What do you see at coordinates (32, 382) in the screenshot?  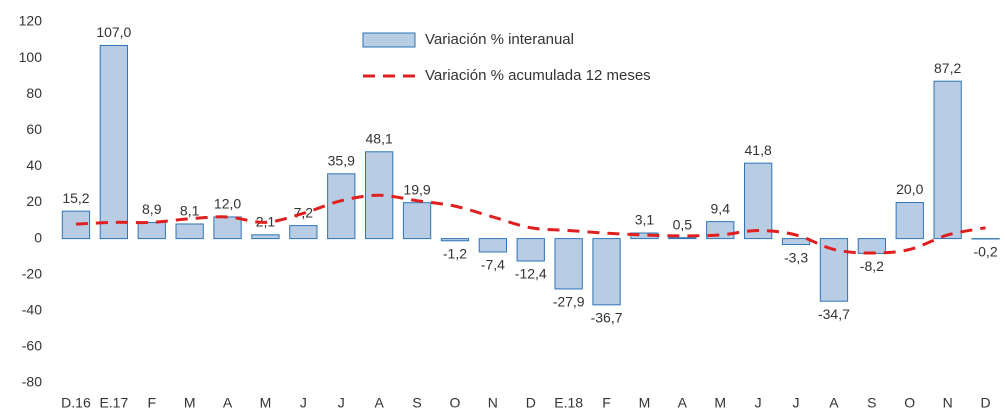 I see `y-tick-label: -80` at bounding box center [32, 382].